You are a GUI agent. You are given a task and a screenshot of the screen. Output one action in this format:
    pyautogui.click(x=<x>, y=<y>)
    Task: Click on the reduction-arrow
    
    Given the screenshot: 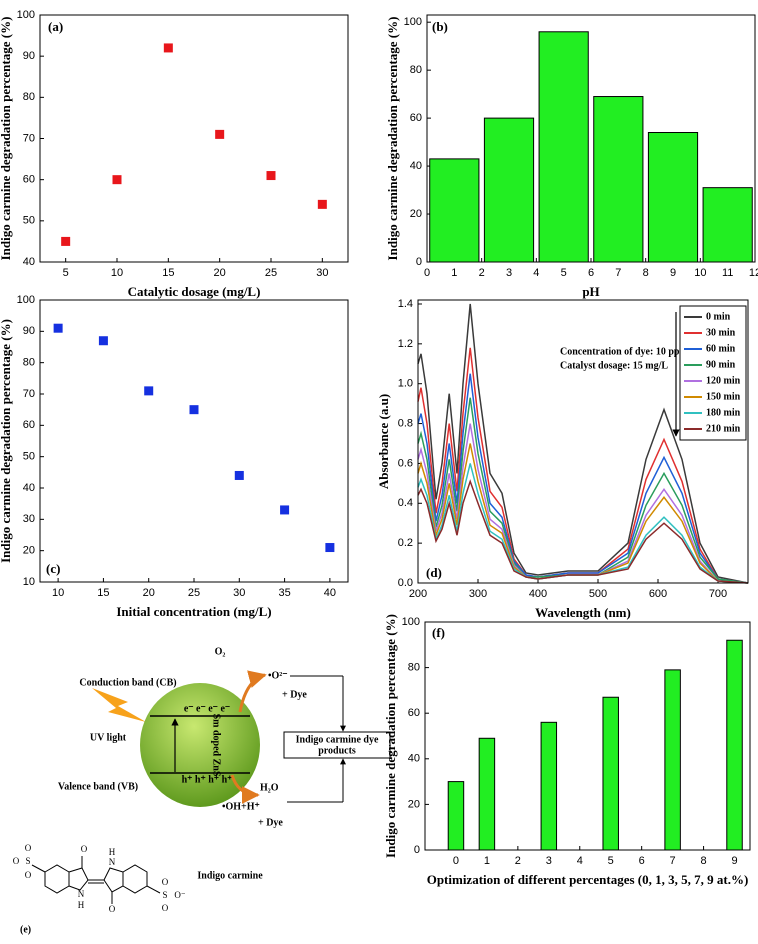 What is the action you would take?
    pyautogui.click(x=252, y=691)
    